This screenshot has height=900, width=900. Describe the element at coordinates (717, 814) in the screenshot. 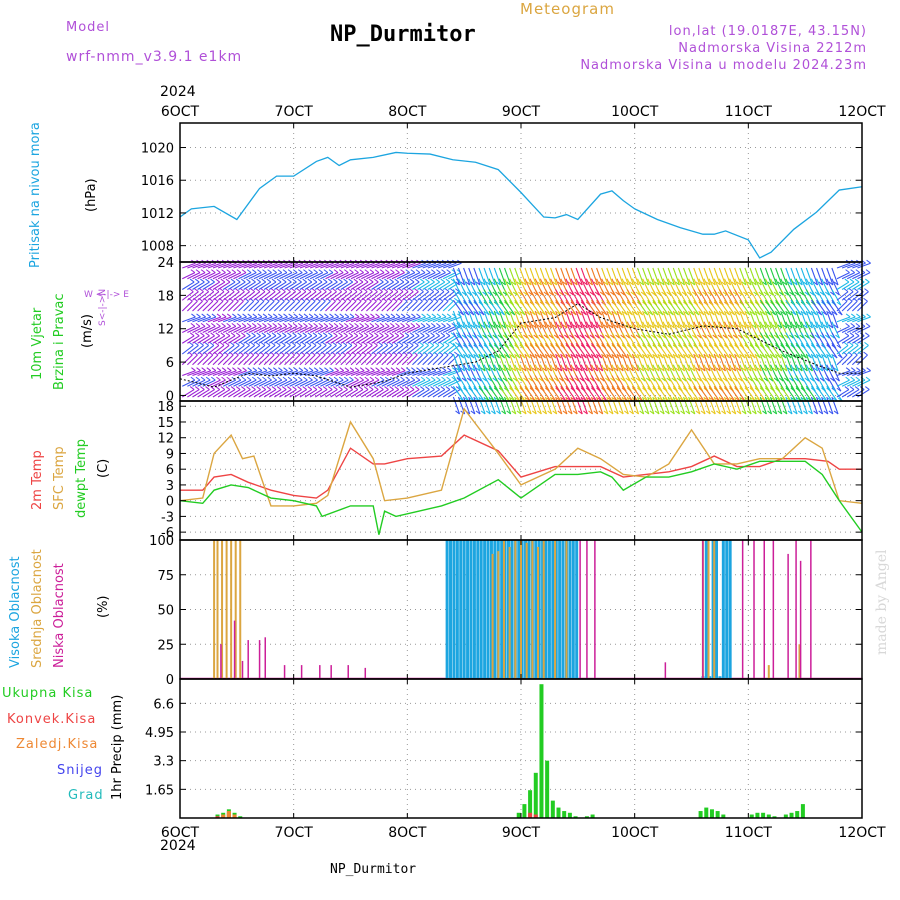

I see `precip-total-bar` at that location.